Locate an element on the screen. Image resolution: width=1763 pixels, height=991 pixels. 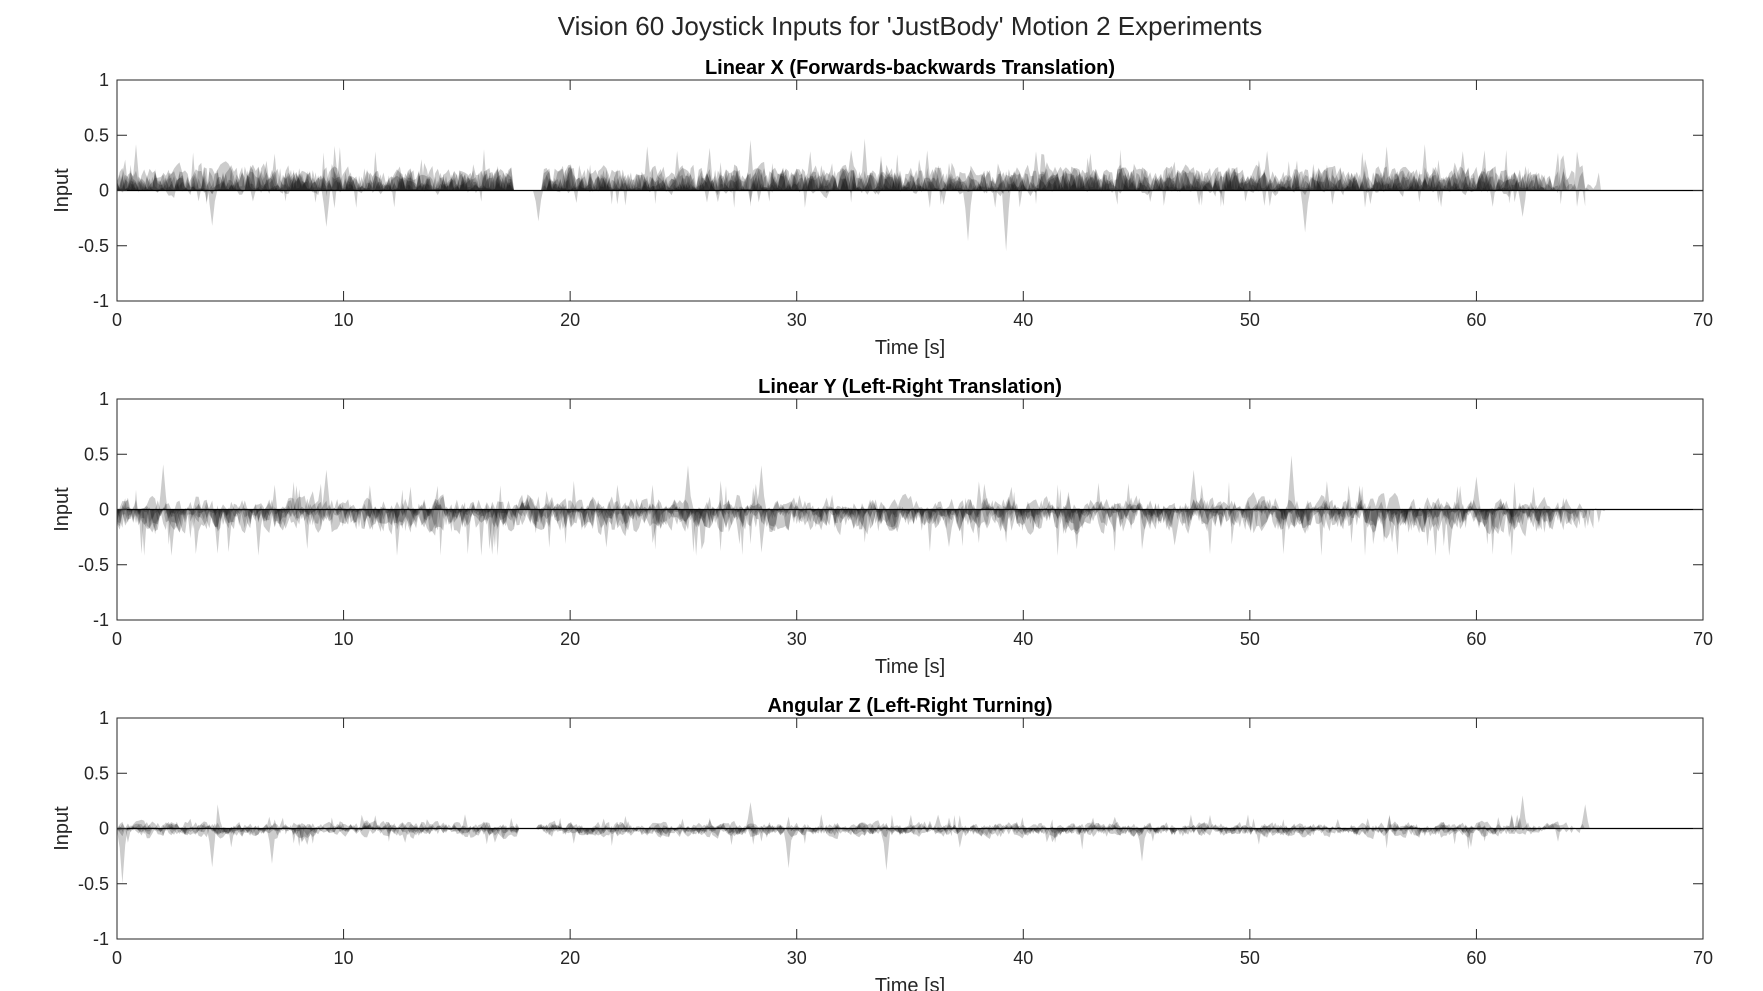
x-tick-label-linear-y: 40 is located at coordinates (1023, 639).